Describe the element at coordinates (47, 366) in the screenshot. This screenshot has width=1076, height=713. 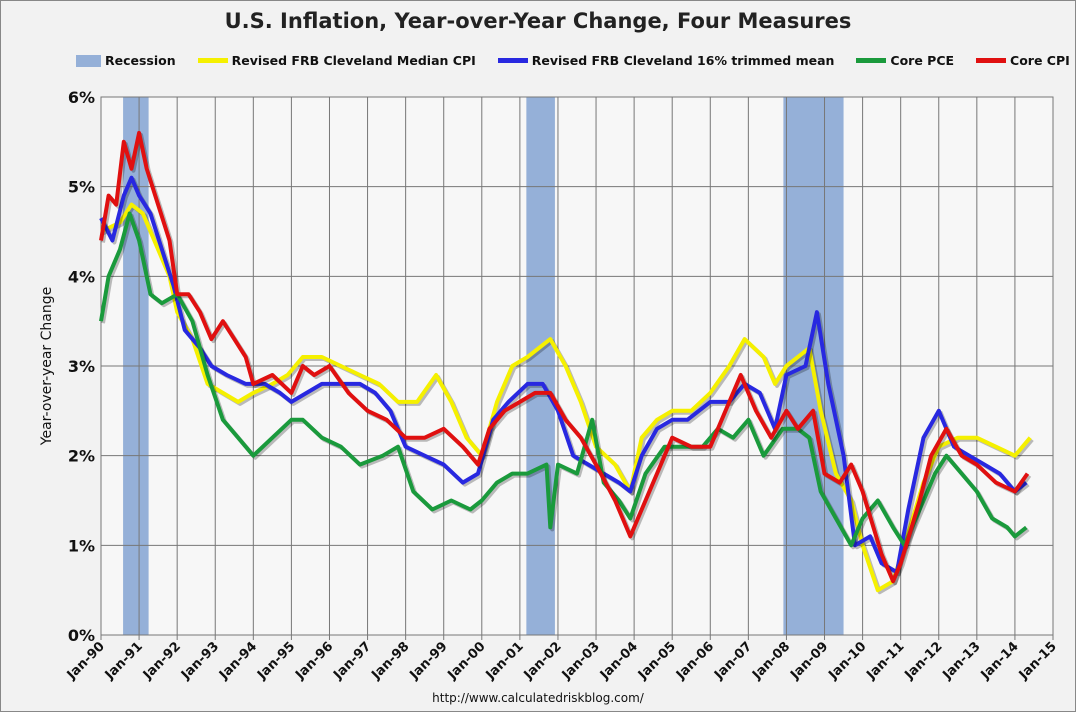
I see `y-axis-label: Year-over-year Change` at that location.